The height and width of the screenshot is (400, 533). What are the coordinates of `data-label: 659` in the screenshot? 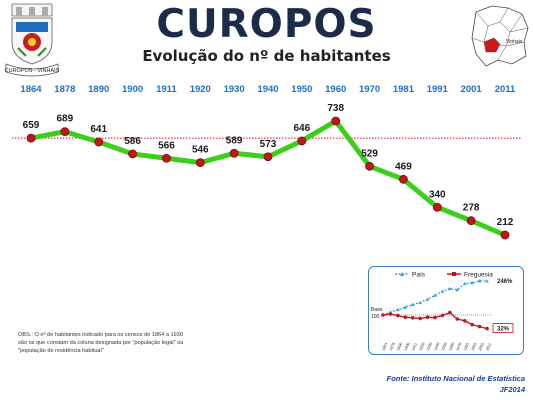 It's located at (31, 125).